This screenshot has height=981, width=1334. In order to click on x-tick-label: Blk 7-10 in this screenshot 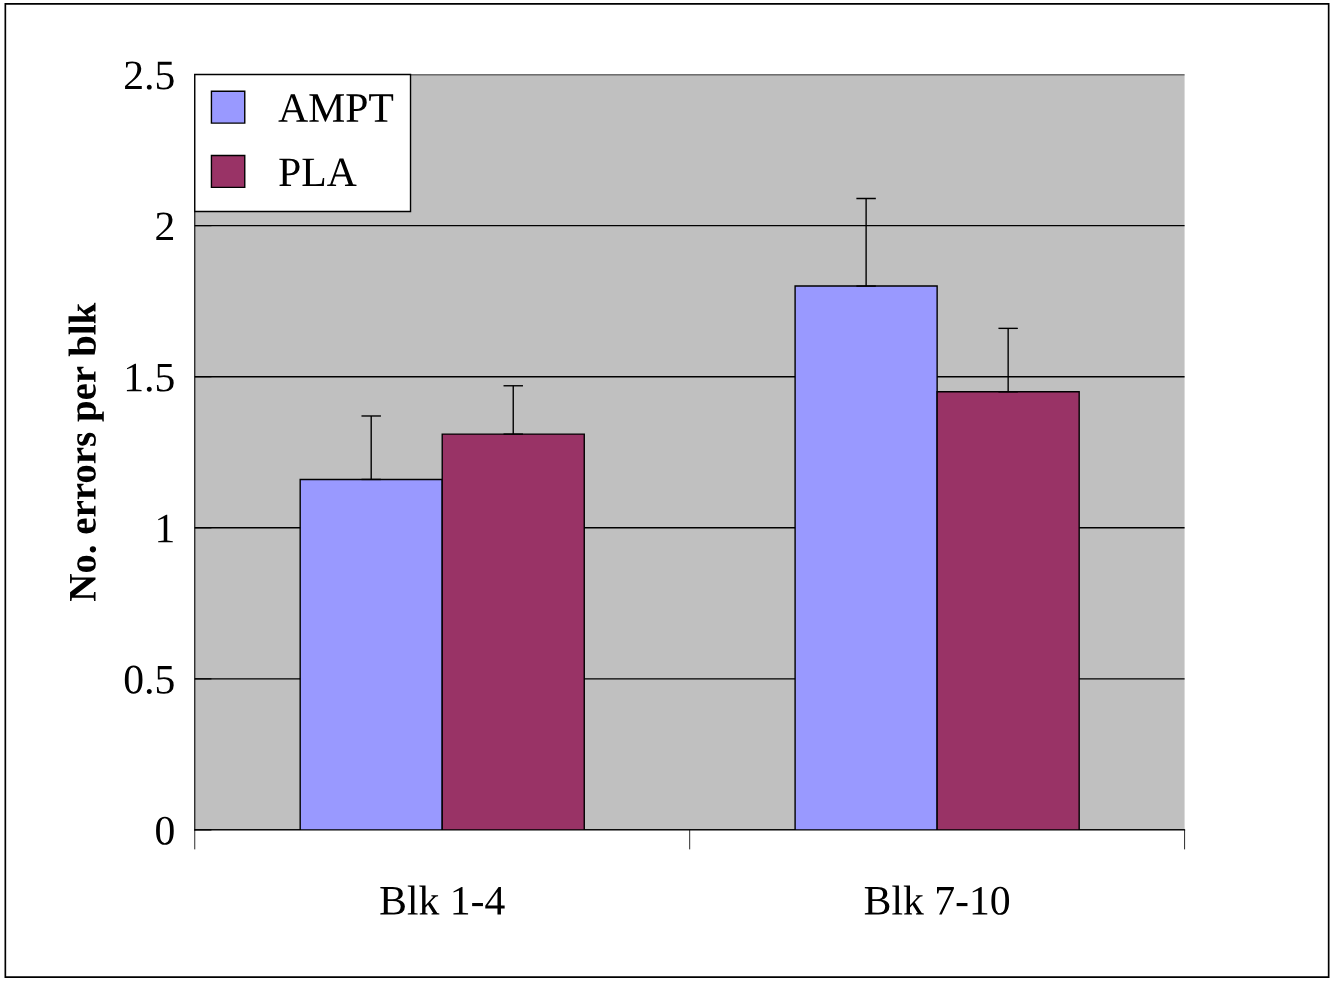, I will do `click(937, 900)`.